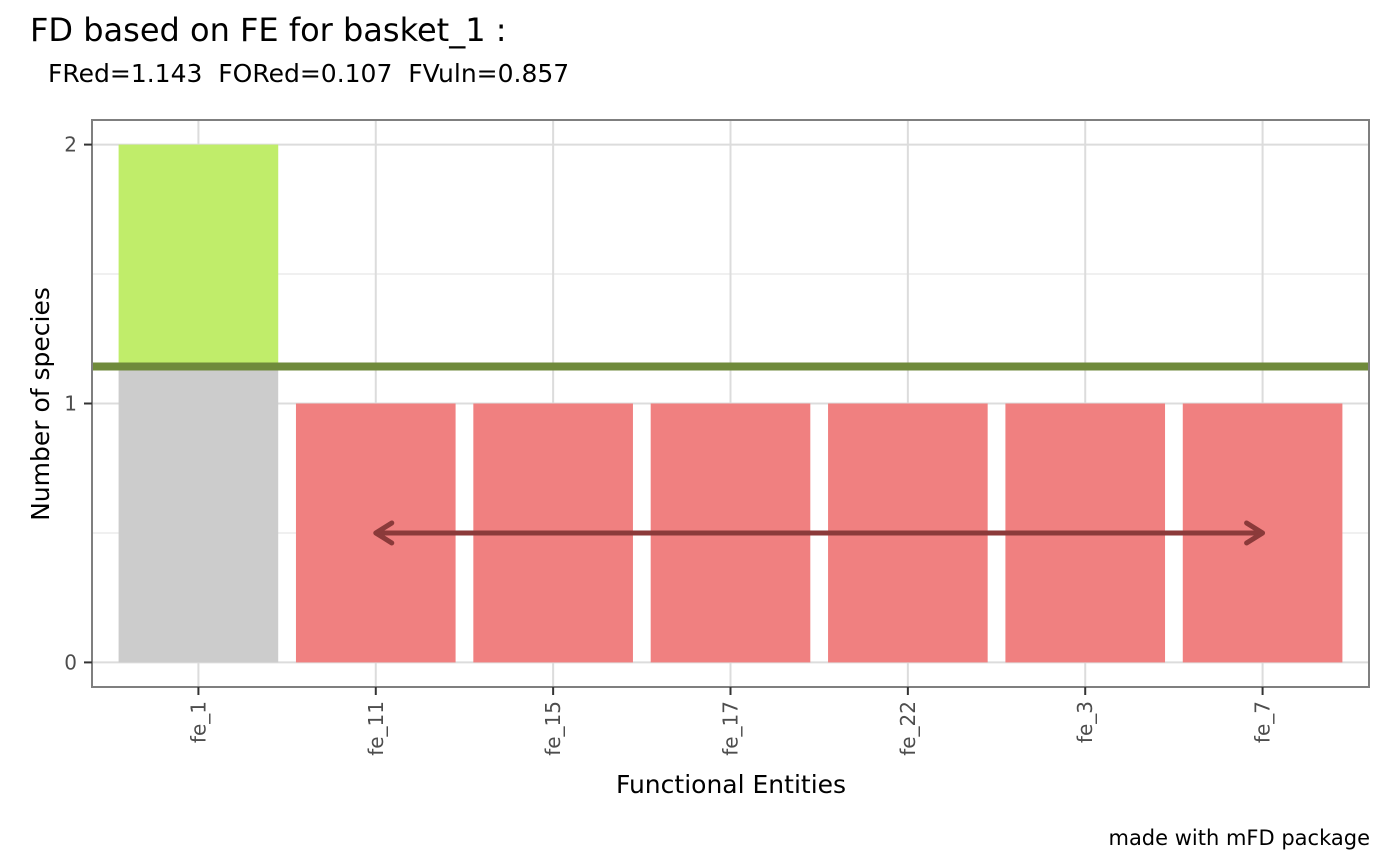 This screenshot has height=866, width=1400. Describe the element at coordinates (198, 255) in the screenshot. I see `bar-fe_1-upper` at that location.